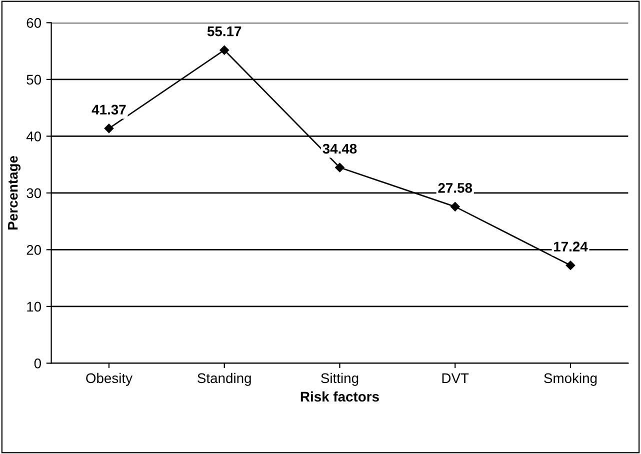 This screenshot has height=454, width=641. Describe the element at coordinates (224, 31) in the screenshot. I see `data-label: 55.17` at that location.